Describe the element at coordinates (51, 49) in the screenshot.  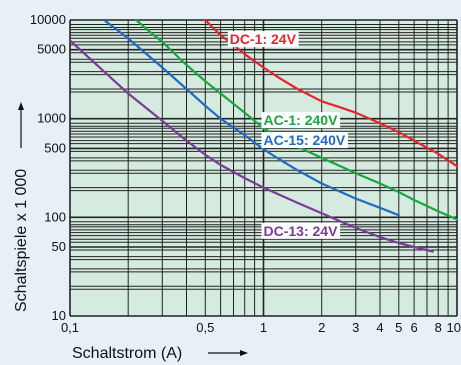
I see `y-tick-label: 5000` at that location.